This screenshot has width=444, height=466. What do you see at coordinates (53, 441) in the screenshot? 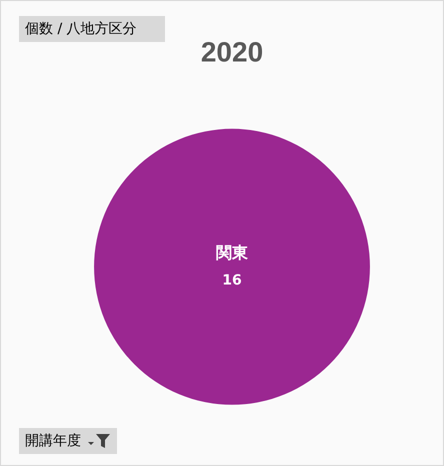
I see `text: 開講年度` at bounding box center [53, 441].